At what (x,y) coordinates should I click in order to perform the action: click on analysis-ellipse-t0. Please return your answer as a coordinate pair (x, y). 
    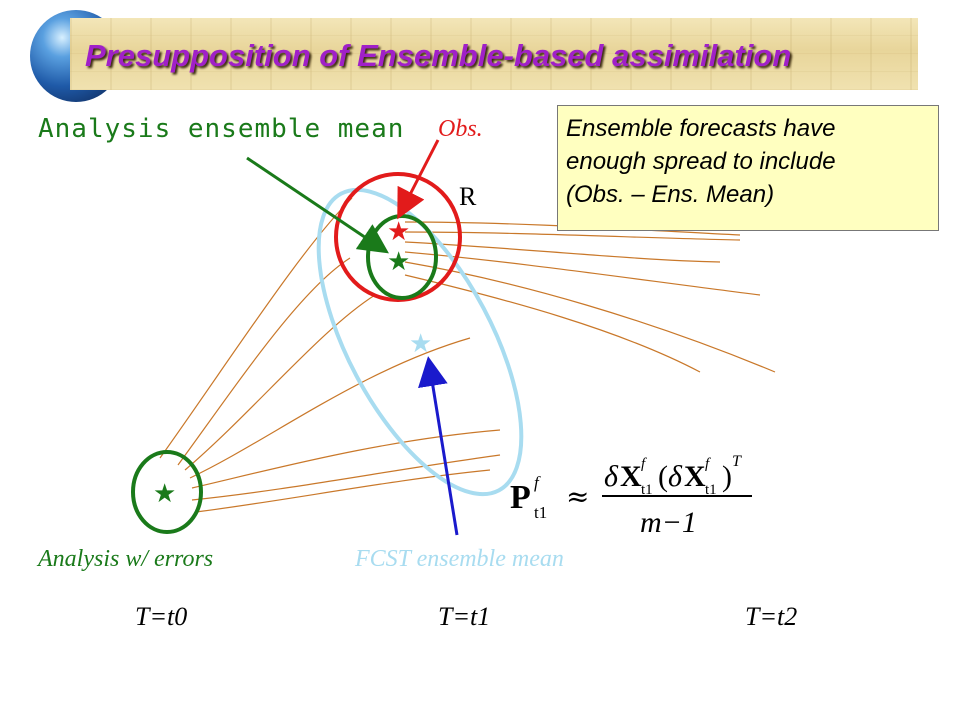
    Looking at the image, I should click on (167, 492).